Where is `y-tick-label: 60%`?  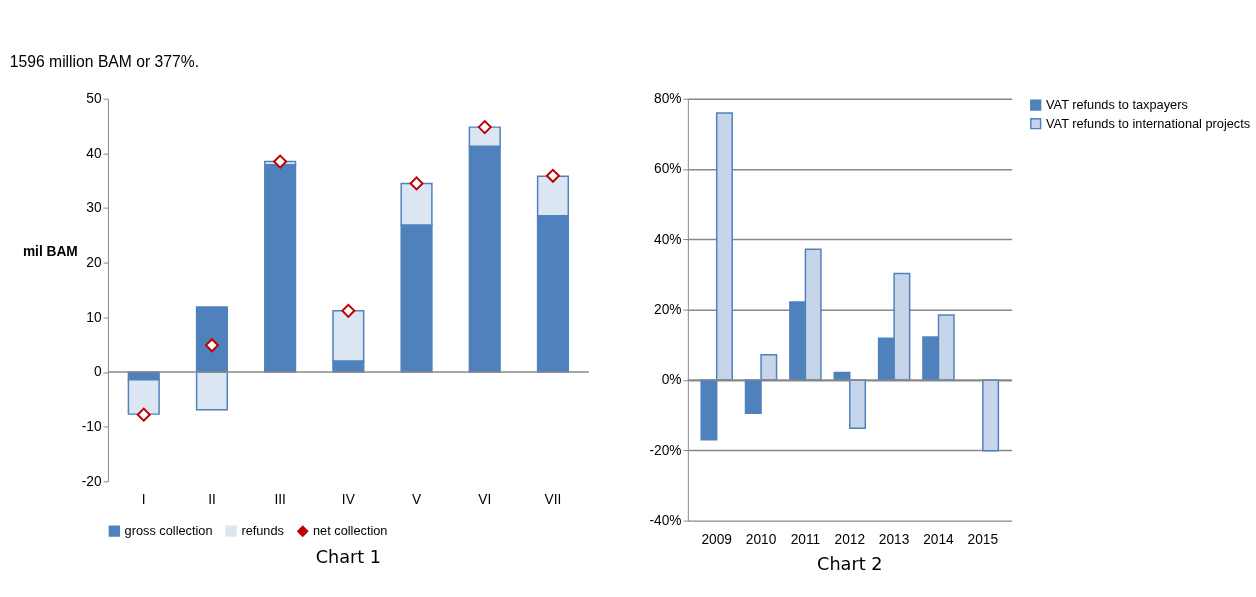
y-tick-label: 60% is located at coordinates (668, 169).